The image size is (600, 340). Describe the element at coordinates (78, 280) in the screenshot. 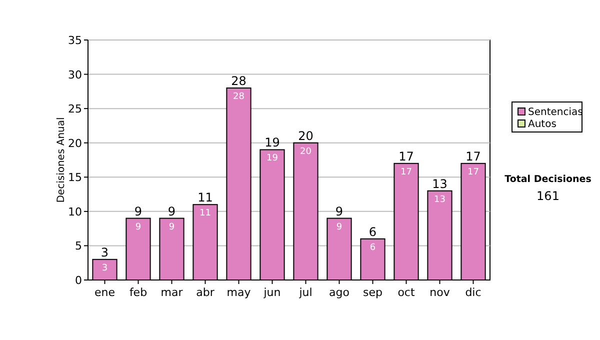

I see `y-tick-label: 0` at that location.